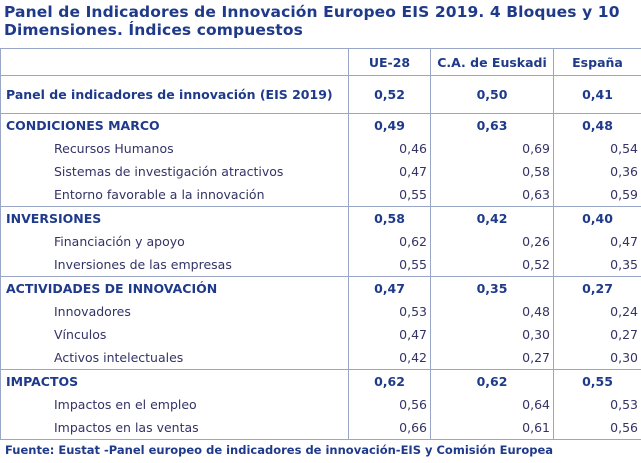 The width and height of the screenshot is (641, 463). What do you see at coordinates (597, 381) in the screenshot?
I see `value-espana: 0,55` at bounding box center [597, 381].